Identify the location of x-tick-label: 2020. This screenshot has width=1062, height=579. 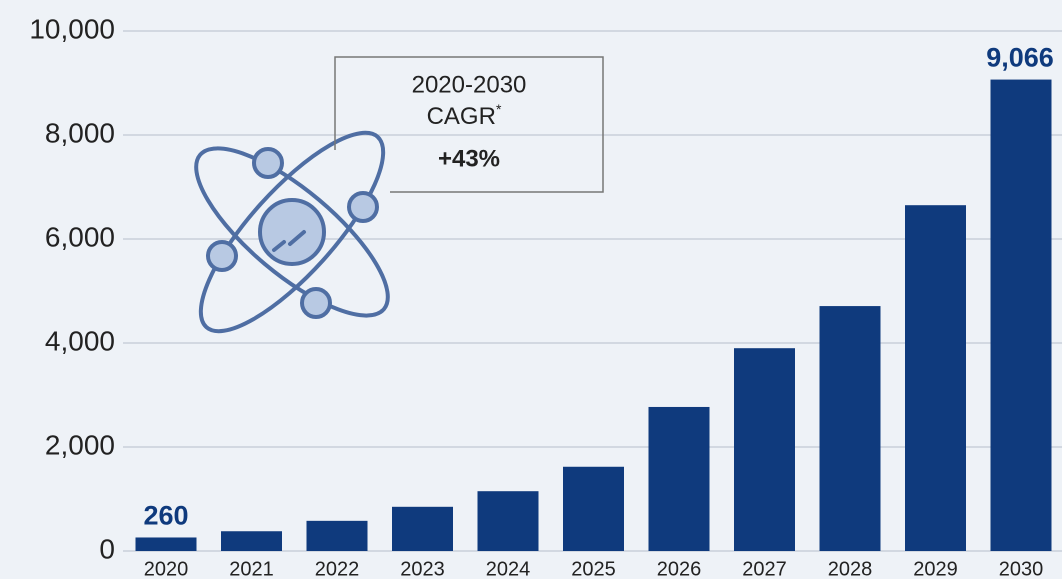
(166, 568).